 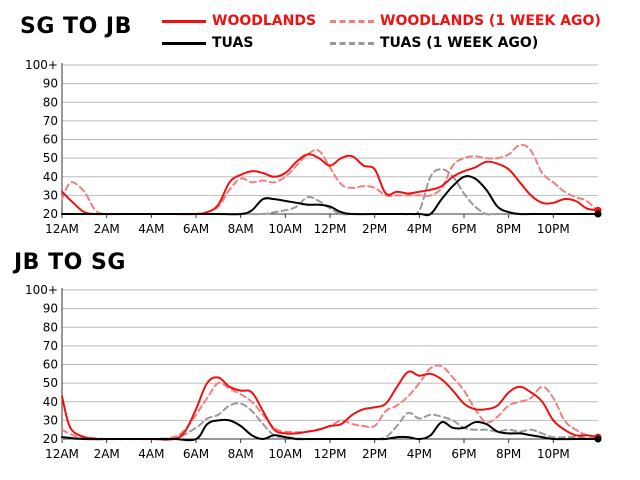 I want to click on legend-label-woodlands-1-week-ago: WOODLANDS (1 WEEK AGO), so click(x=490, y=21).